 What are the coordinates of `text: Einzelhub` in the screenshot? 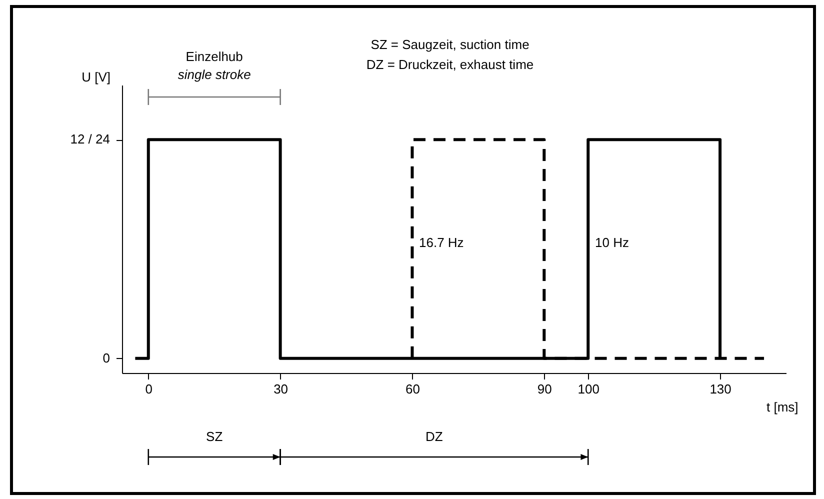 It's located at (214, 56).